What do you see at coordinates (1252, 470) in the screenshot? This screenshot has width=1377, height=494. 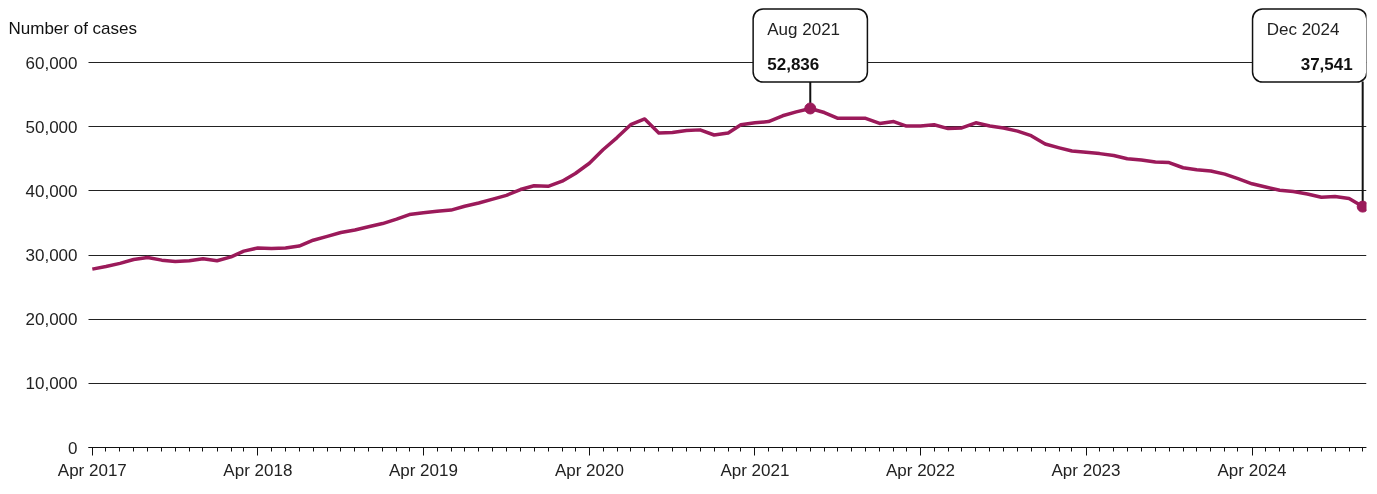 I see `x-tick-label: Apr 2024` at bounding box center [1252, 470].